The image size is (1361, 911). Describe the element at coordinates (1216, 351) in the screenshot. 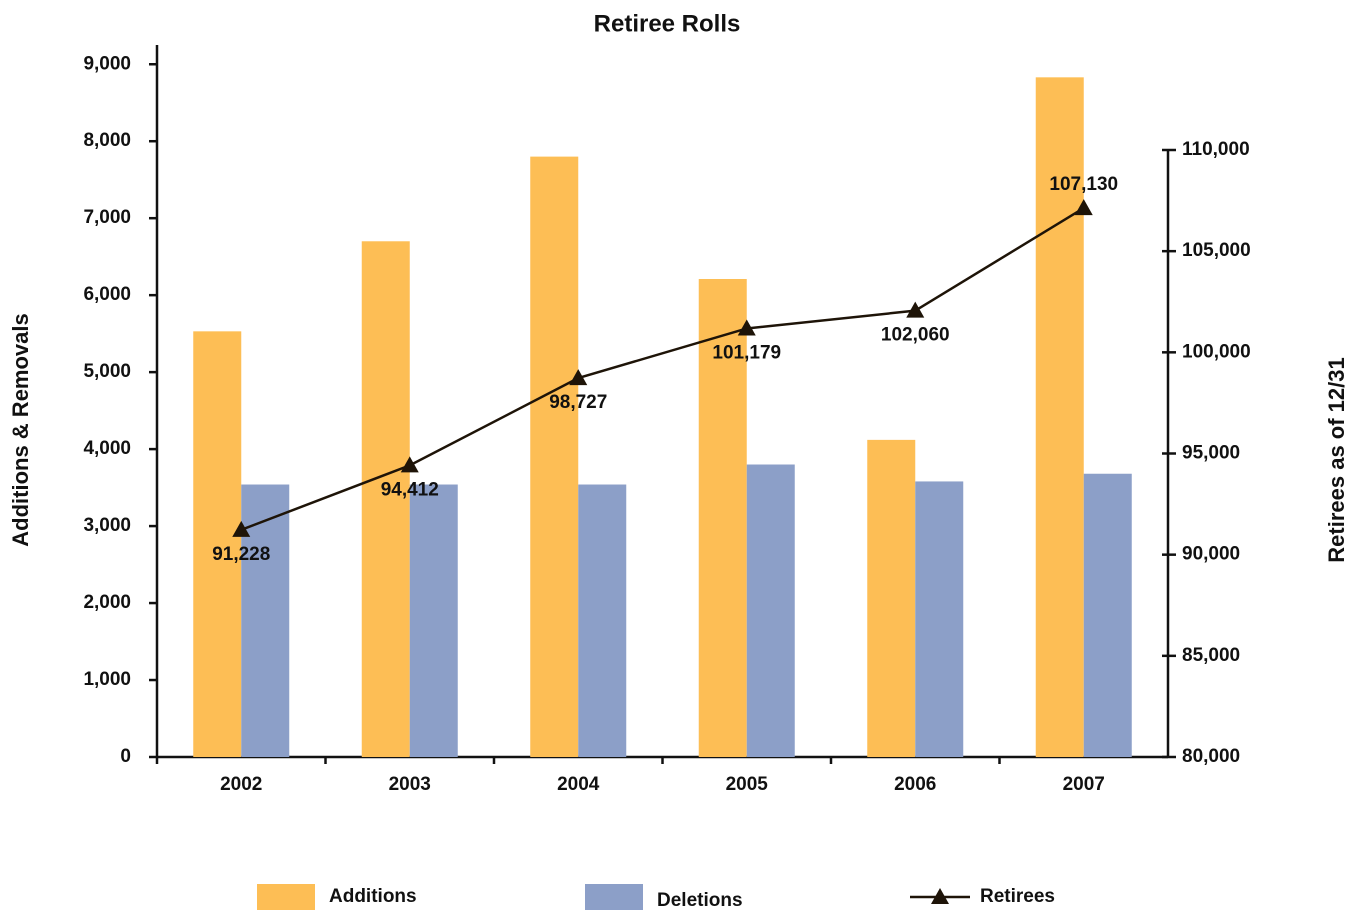

I see `y2-tick-label: 100,000` at that location.